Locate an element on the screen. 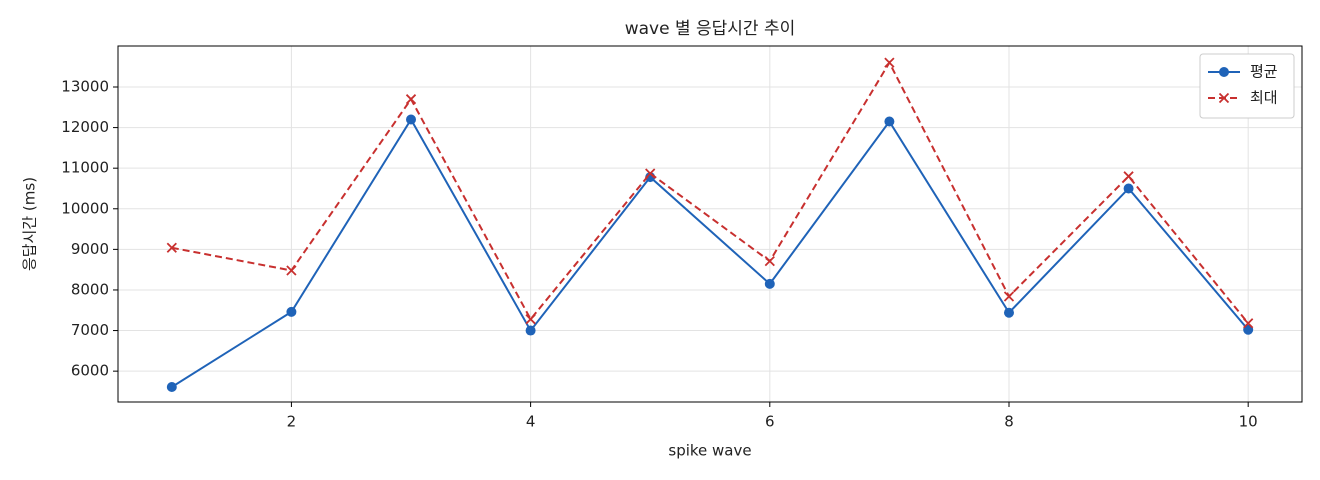  x-tick-label: 4 is located at coordinates (531, 422).